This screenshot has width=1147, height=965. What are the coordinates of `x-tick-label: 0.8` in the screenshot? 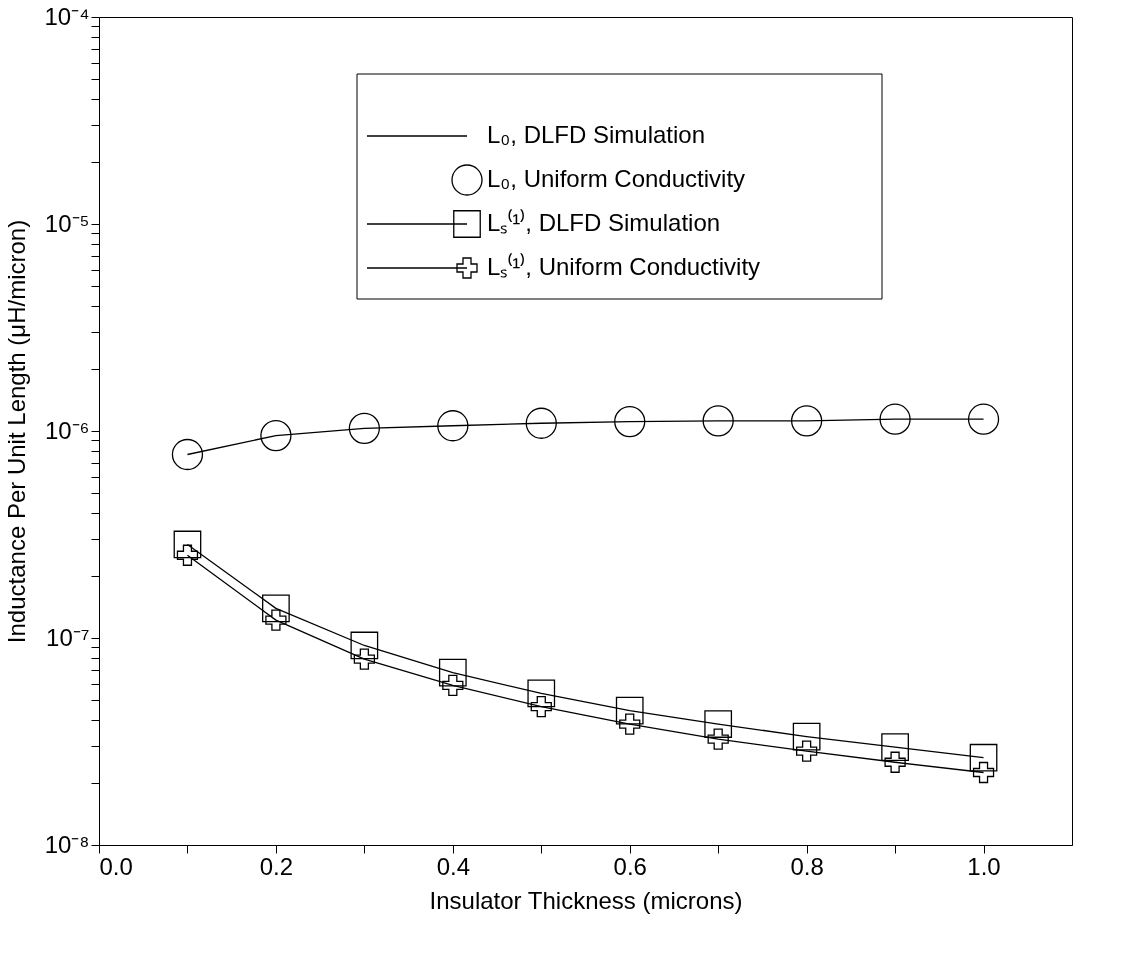 It's located at (807, 866).